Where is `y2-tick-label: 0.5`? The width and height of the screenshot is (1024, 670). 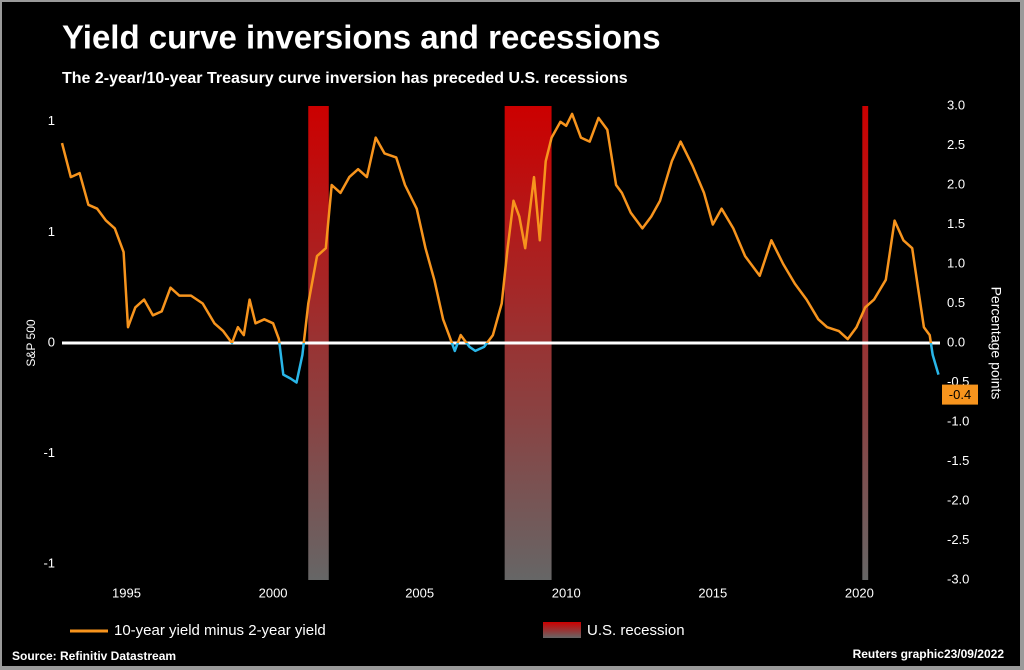 y2-tick-label: 0.5 is located at coordinates (956, 302).